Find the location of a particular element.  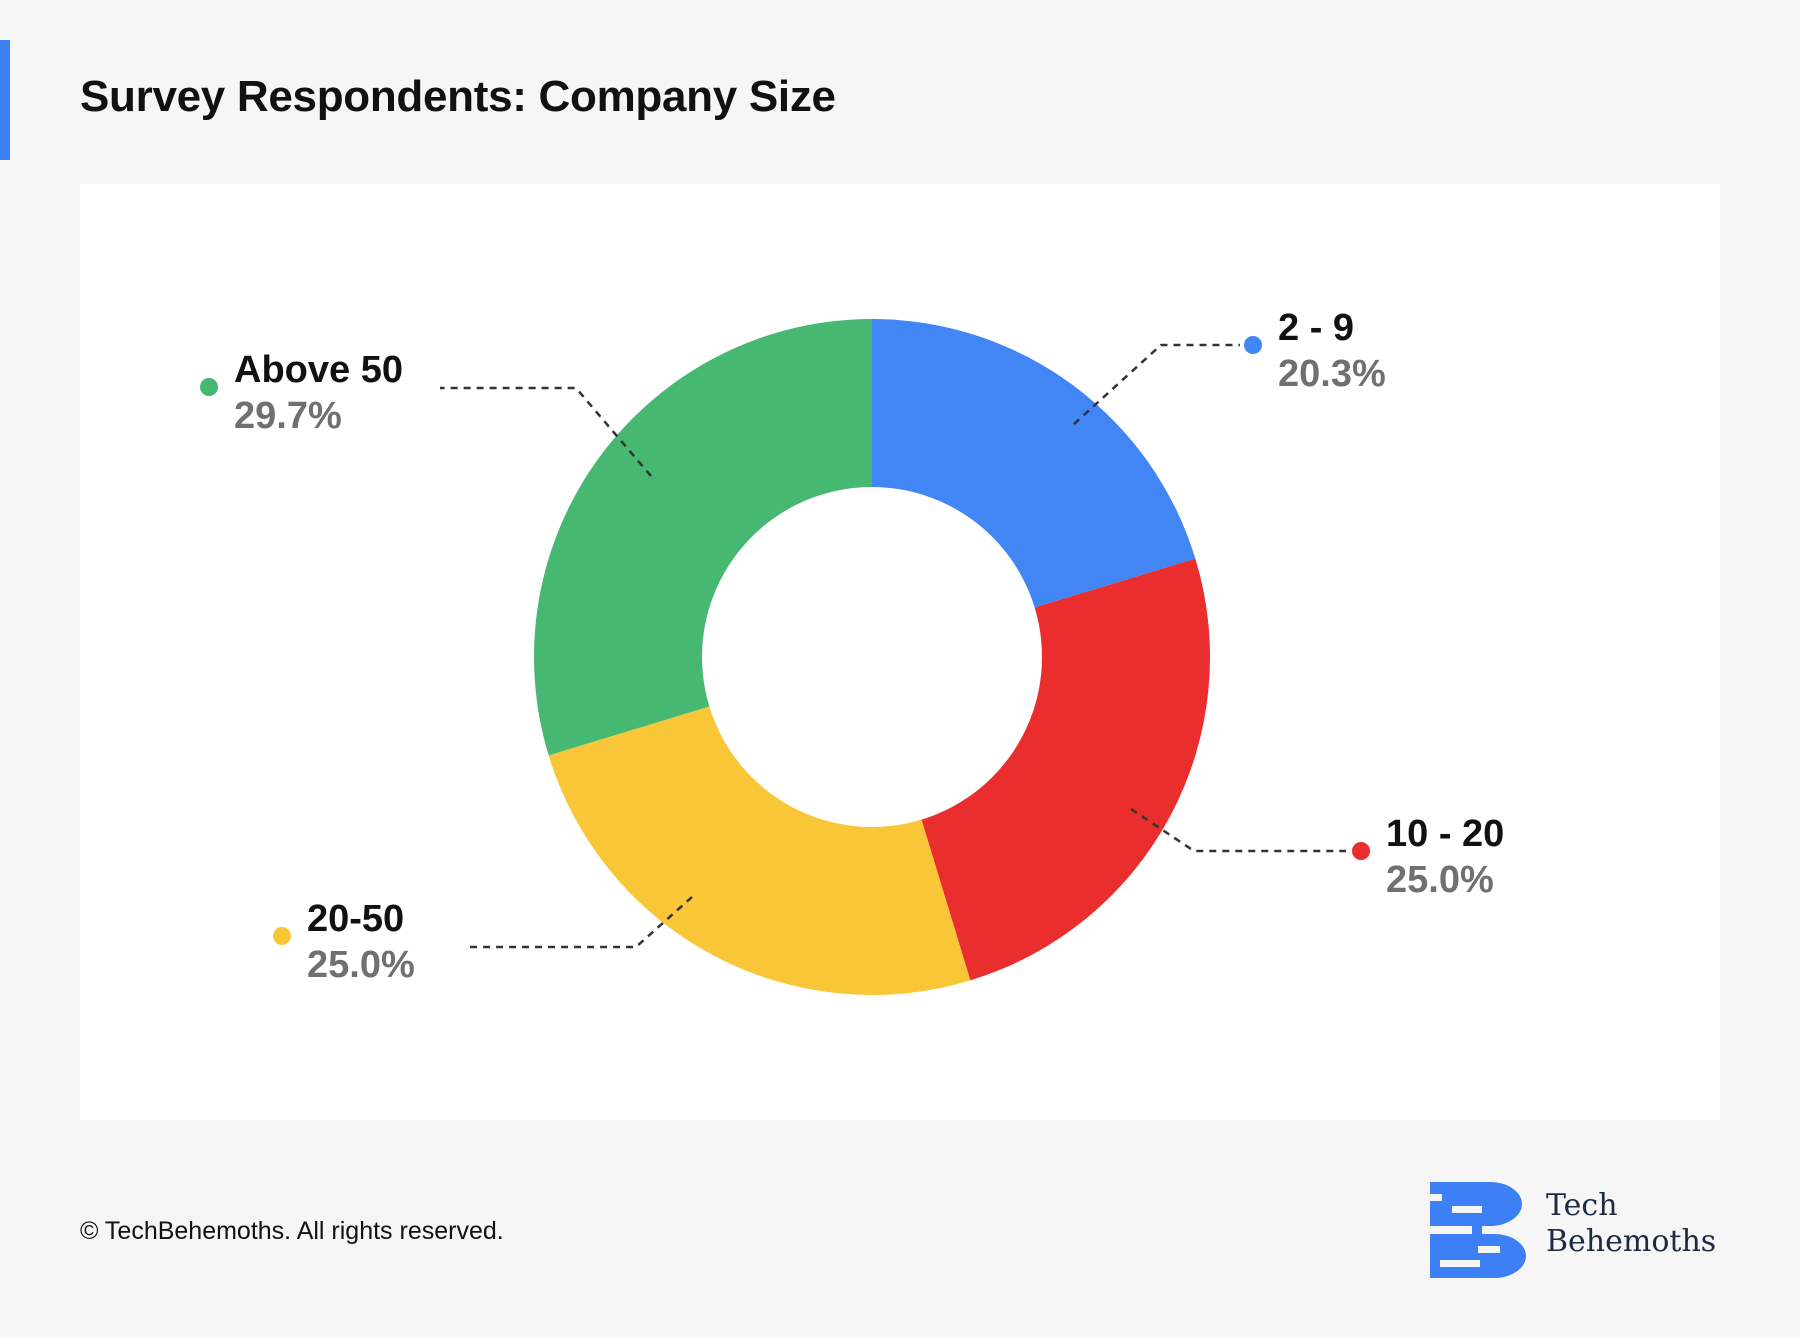

logo-text-line1: Tech is located at coordinates (1582, 1205).